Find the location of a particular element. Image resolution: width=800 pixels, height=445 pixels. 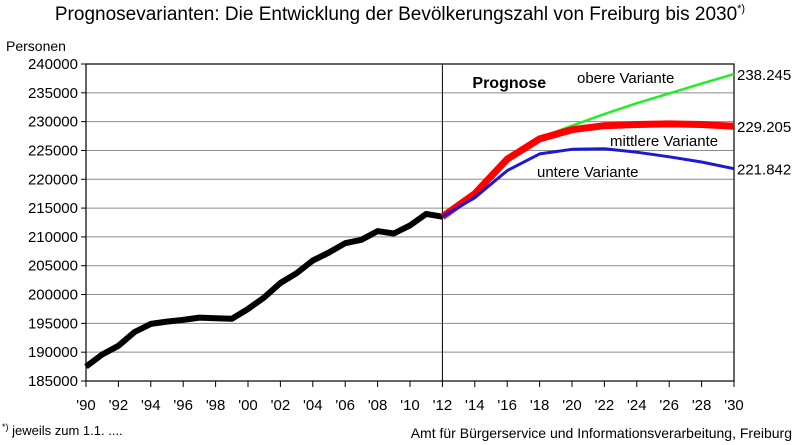

x-tick-label: '26 is located at coordinates (669, 405).